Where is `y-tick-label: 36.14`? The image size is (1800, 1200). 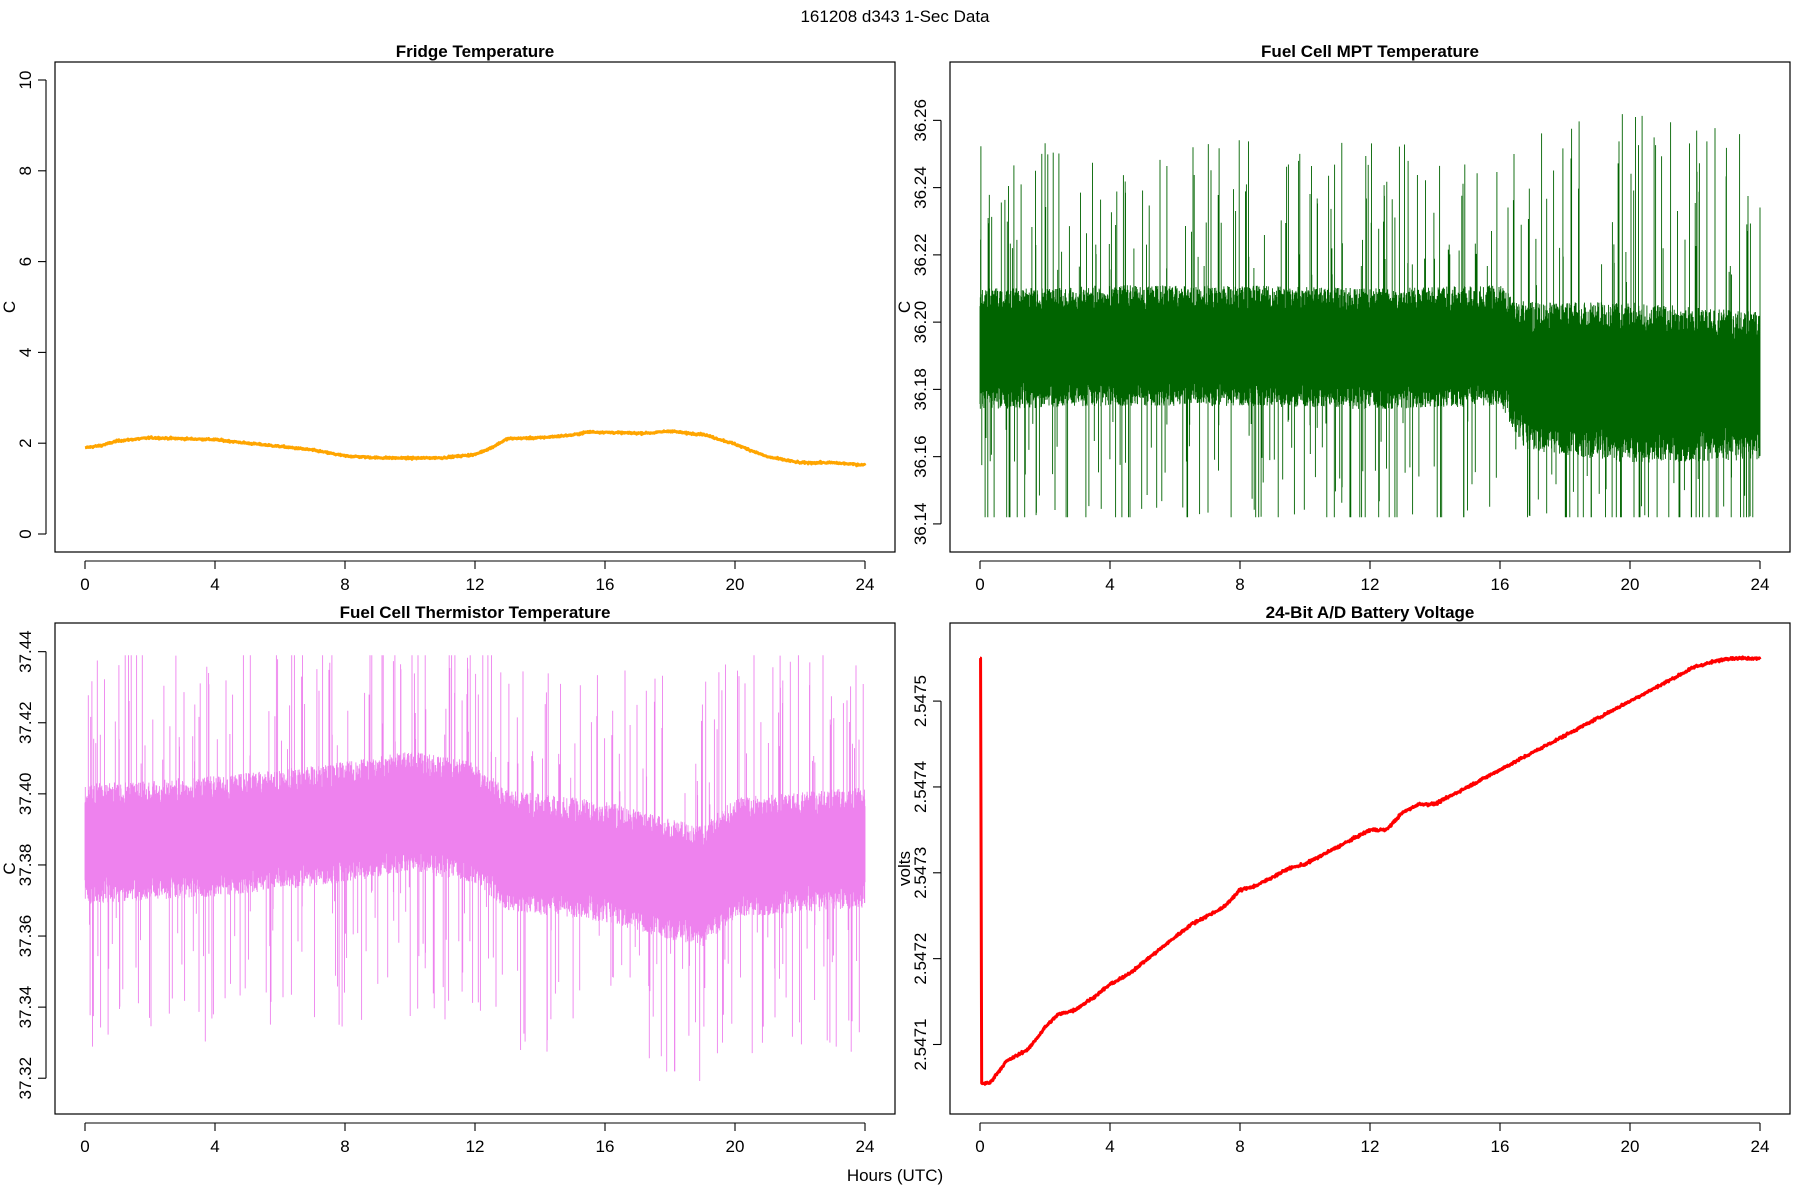 y-tick-label: 36.14 is located at coordinates (920, 524).